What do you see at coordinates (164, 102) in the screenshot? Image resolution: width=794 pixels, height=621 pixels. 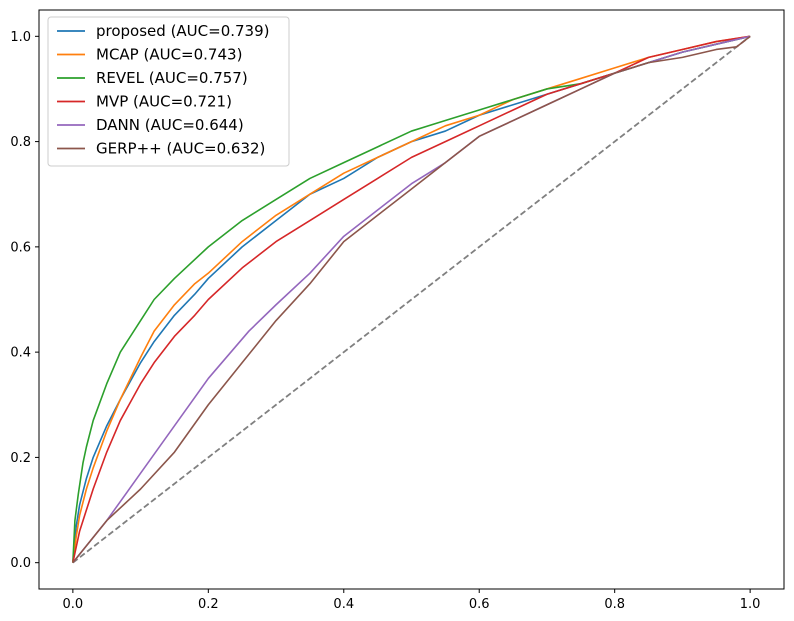 I see `legend-label-3: MVP (AUC=0.721)` at bounding box center [164, 102].